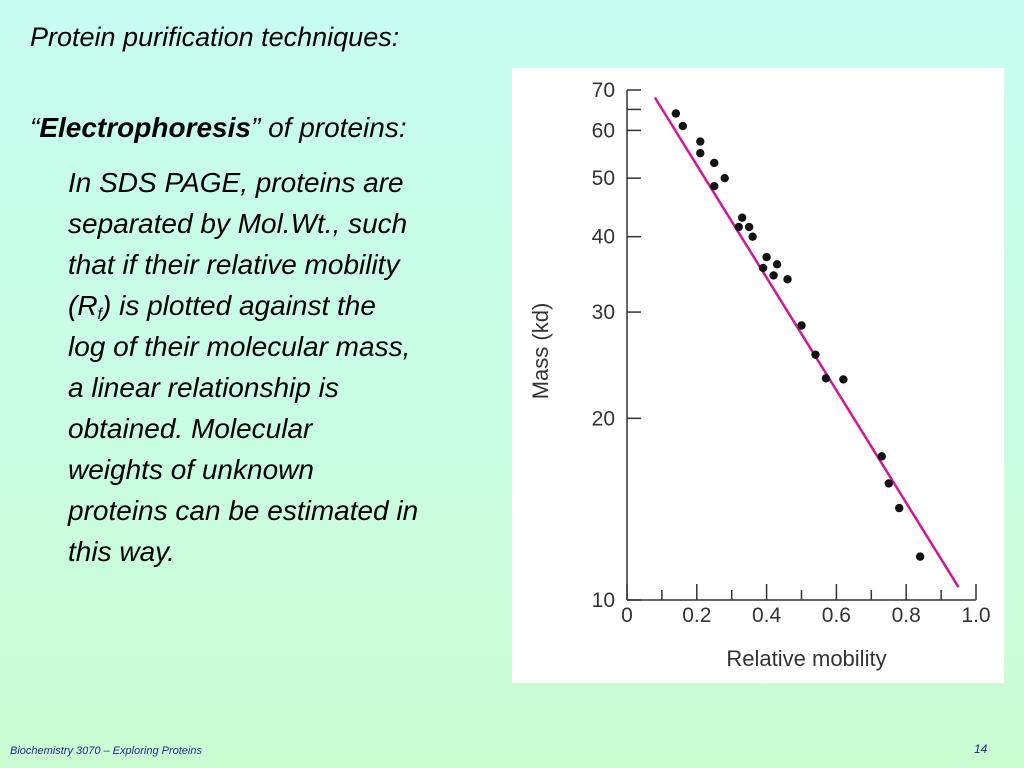  What do you see at coordinates (603, 418) in the screenshot?
I see `y-tick-label: 20` at bounding box center [603, 418].